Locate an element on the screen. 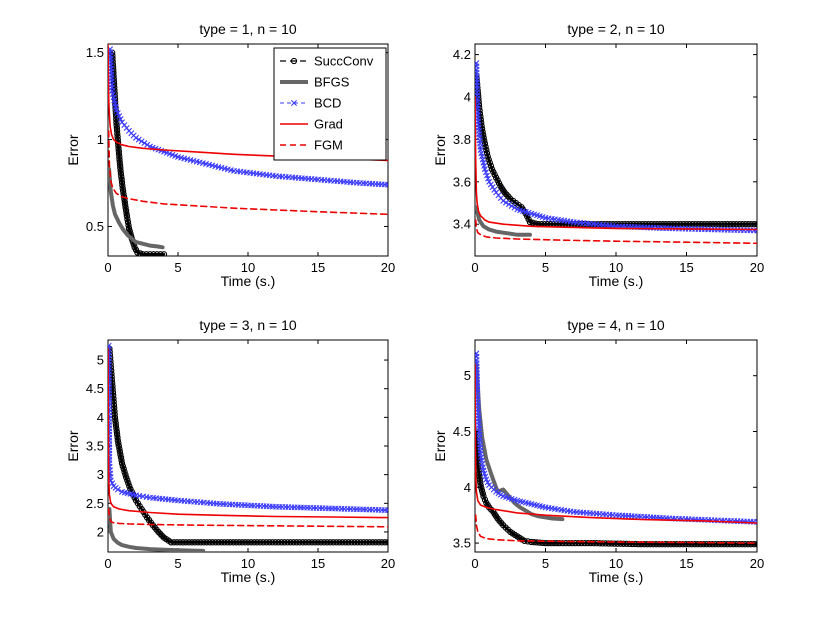 Image resolution: width=834 pixels, height=618 pixels. y-tick-label: 4.5 is located at coordinates (95, 388).